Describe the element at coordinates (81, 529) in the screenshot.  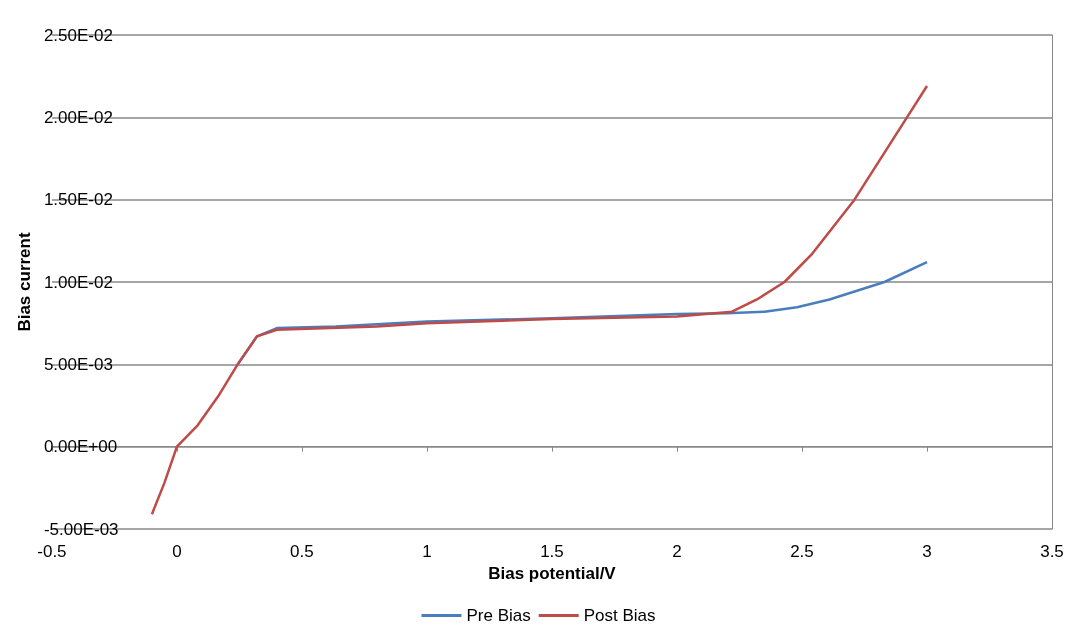
I see `y-tick-label: -5.00E-03` at that location.